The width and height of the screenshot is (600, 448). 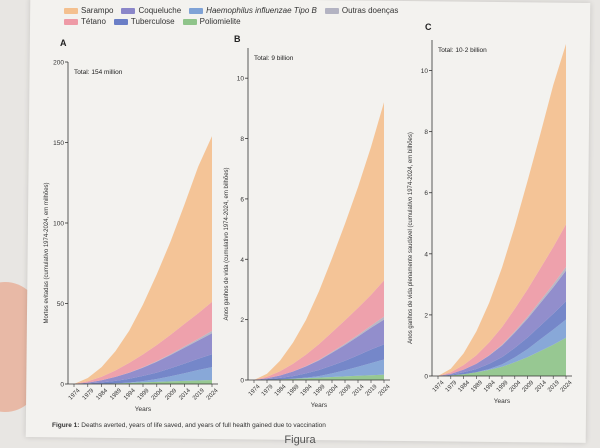 I want to click on legend-label: Coqueluche, so click(x=160, y=10).